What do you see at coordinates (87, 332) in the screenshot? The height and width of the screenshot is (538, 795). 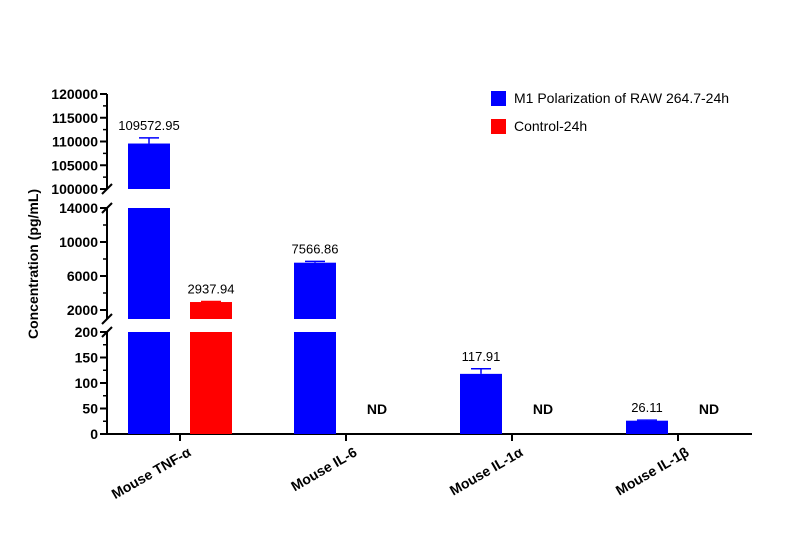 I see `y-tick-label: 200` at bounding box center [87, 332].